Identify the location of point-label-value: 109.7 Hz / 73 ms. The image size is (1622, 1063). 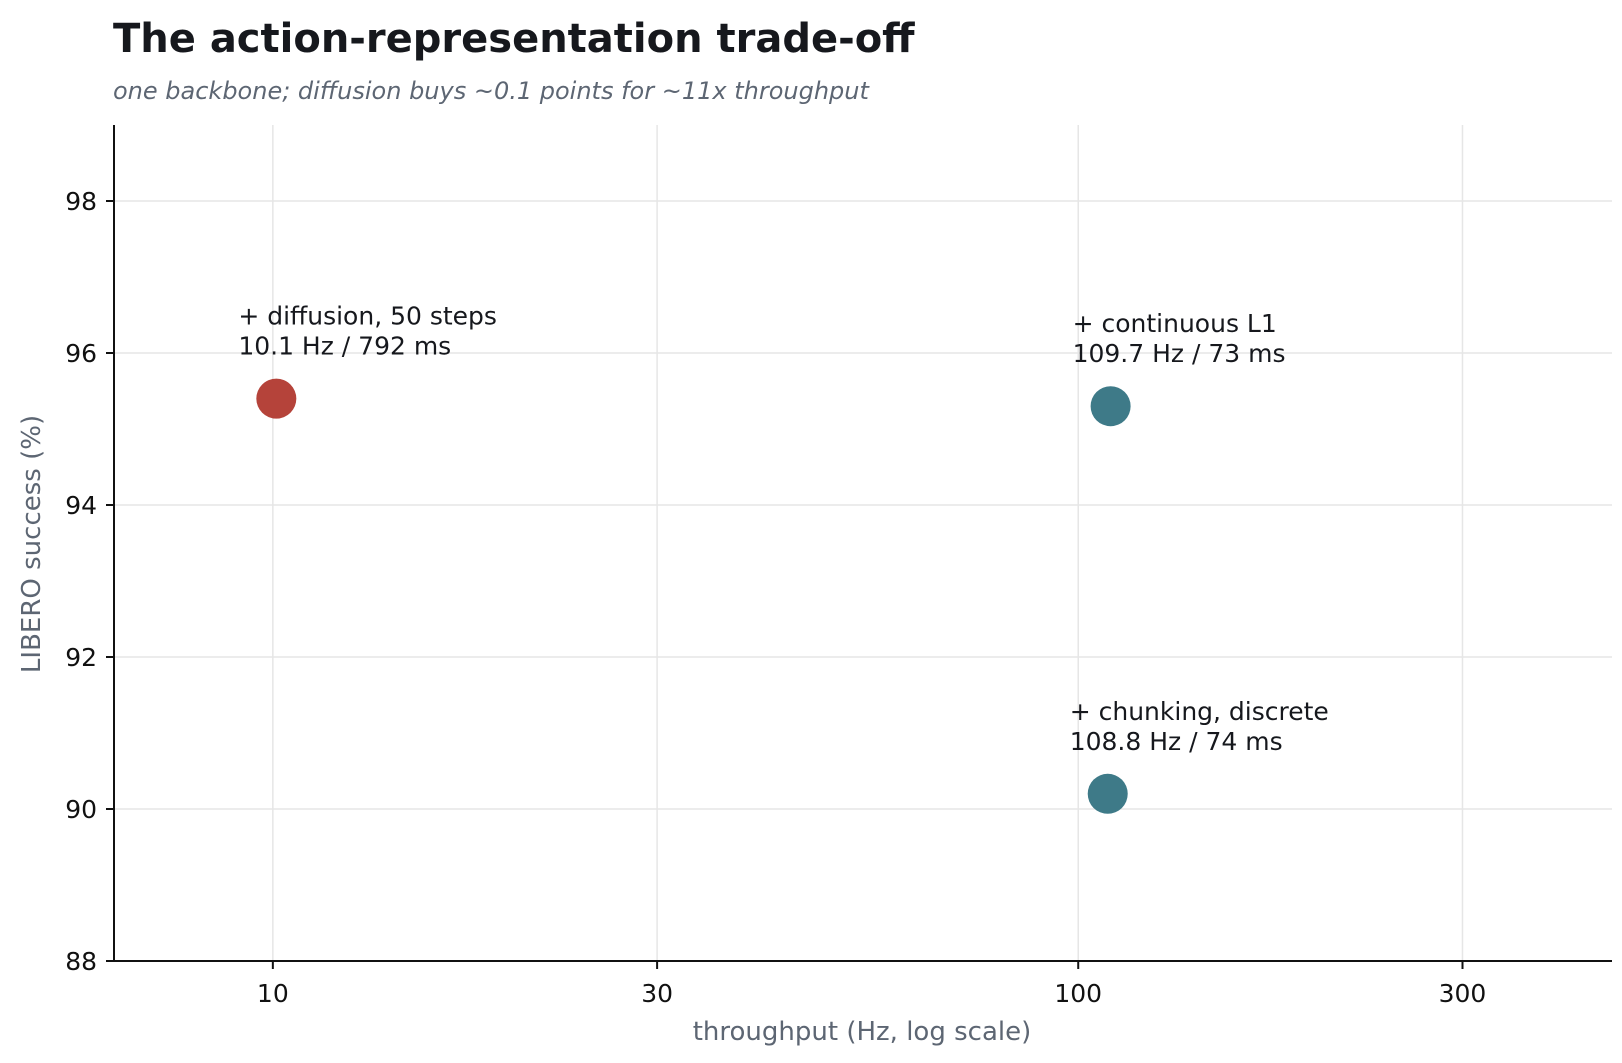
(1179, 353).